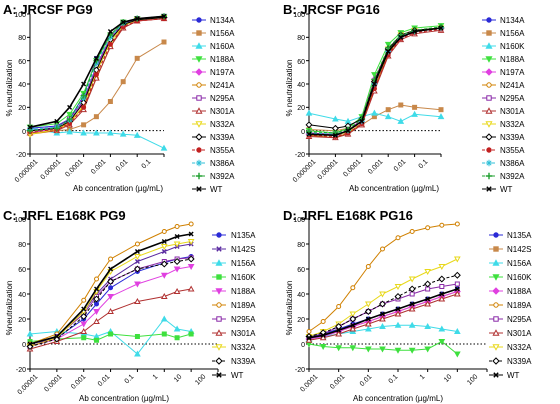  What do you see at coordinates (328, 169) in the screenshot?
I see `x-tick-label: 0.00001` at bounding box center [328, 169].